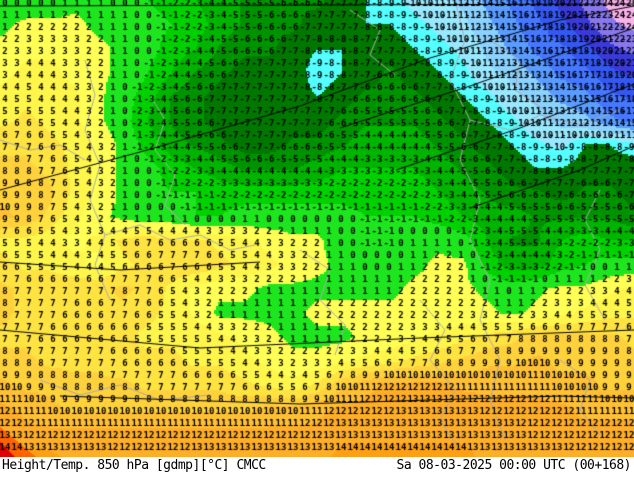 Image resolution: width=634 pixels, height=490 pixels. Describe the element at coordinates (134, 465) in the screenshot. I see `chart-title: Height/Temp. 850 hPa [gdmp][°C] CMCC` at that location.